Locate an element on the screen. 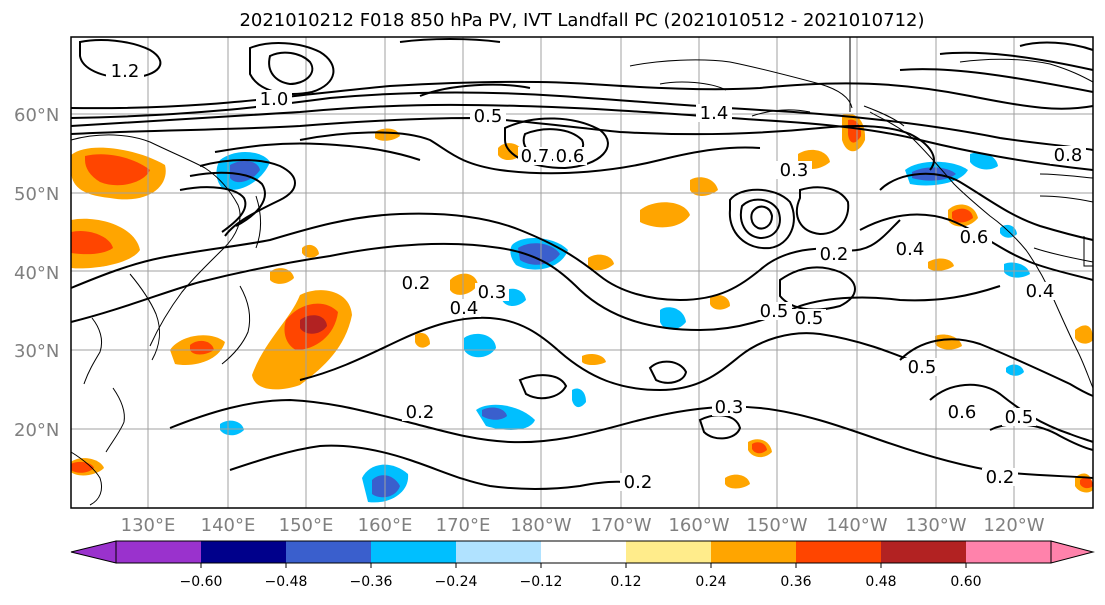  latitude-label: 60°N is located at coordinates (36, 115).